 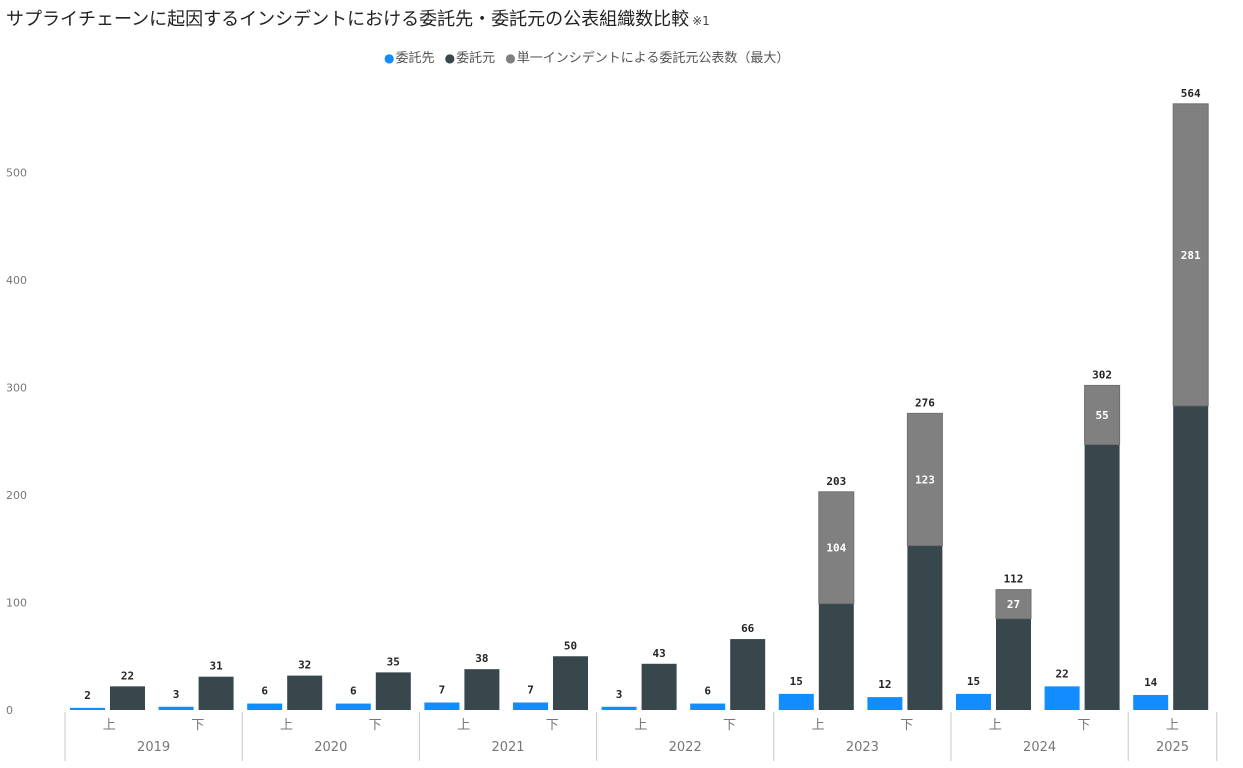 I want to click on legend-label: 委託元, so click(x=476, y=58).